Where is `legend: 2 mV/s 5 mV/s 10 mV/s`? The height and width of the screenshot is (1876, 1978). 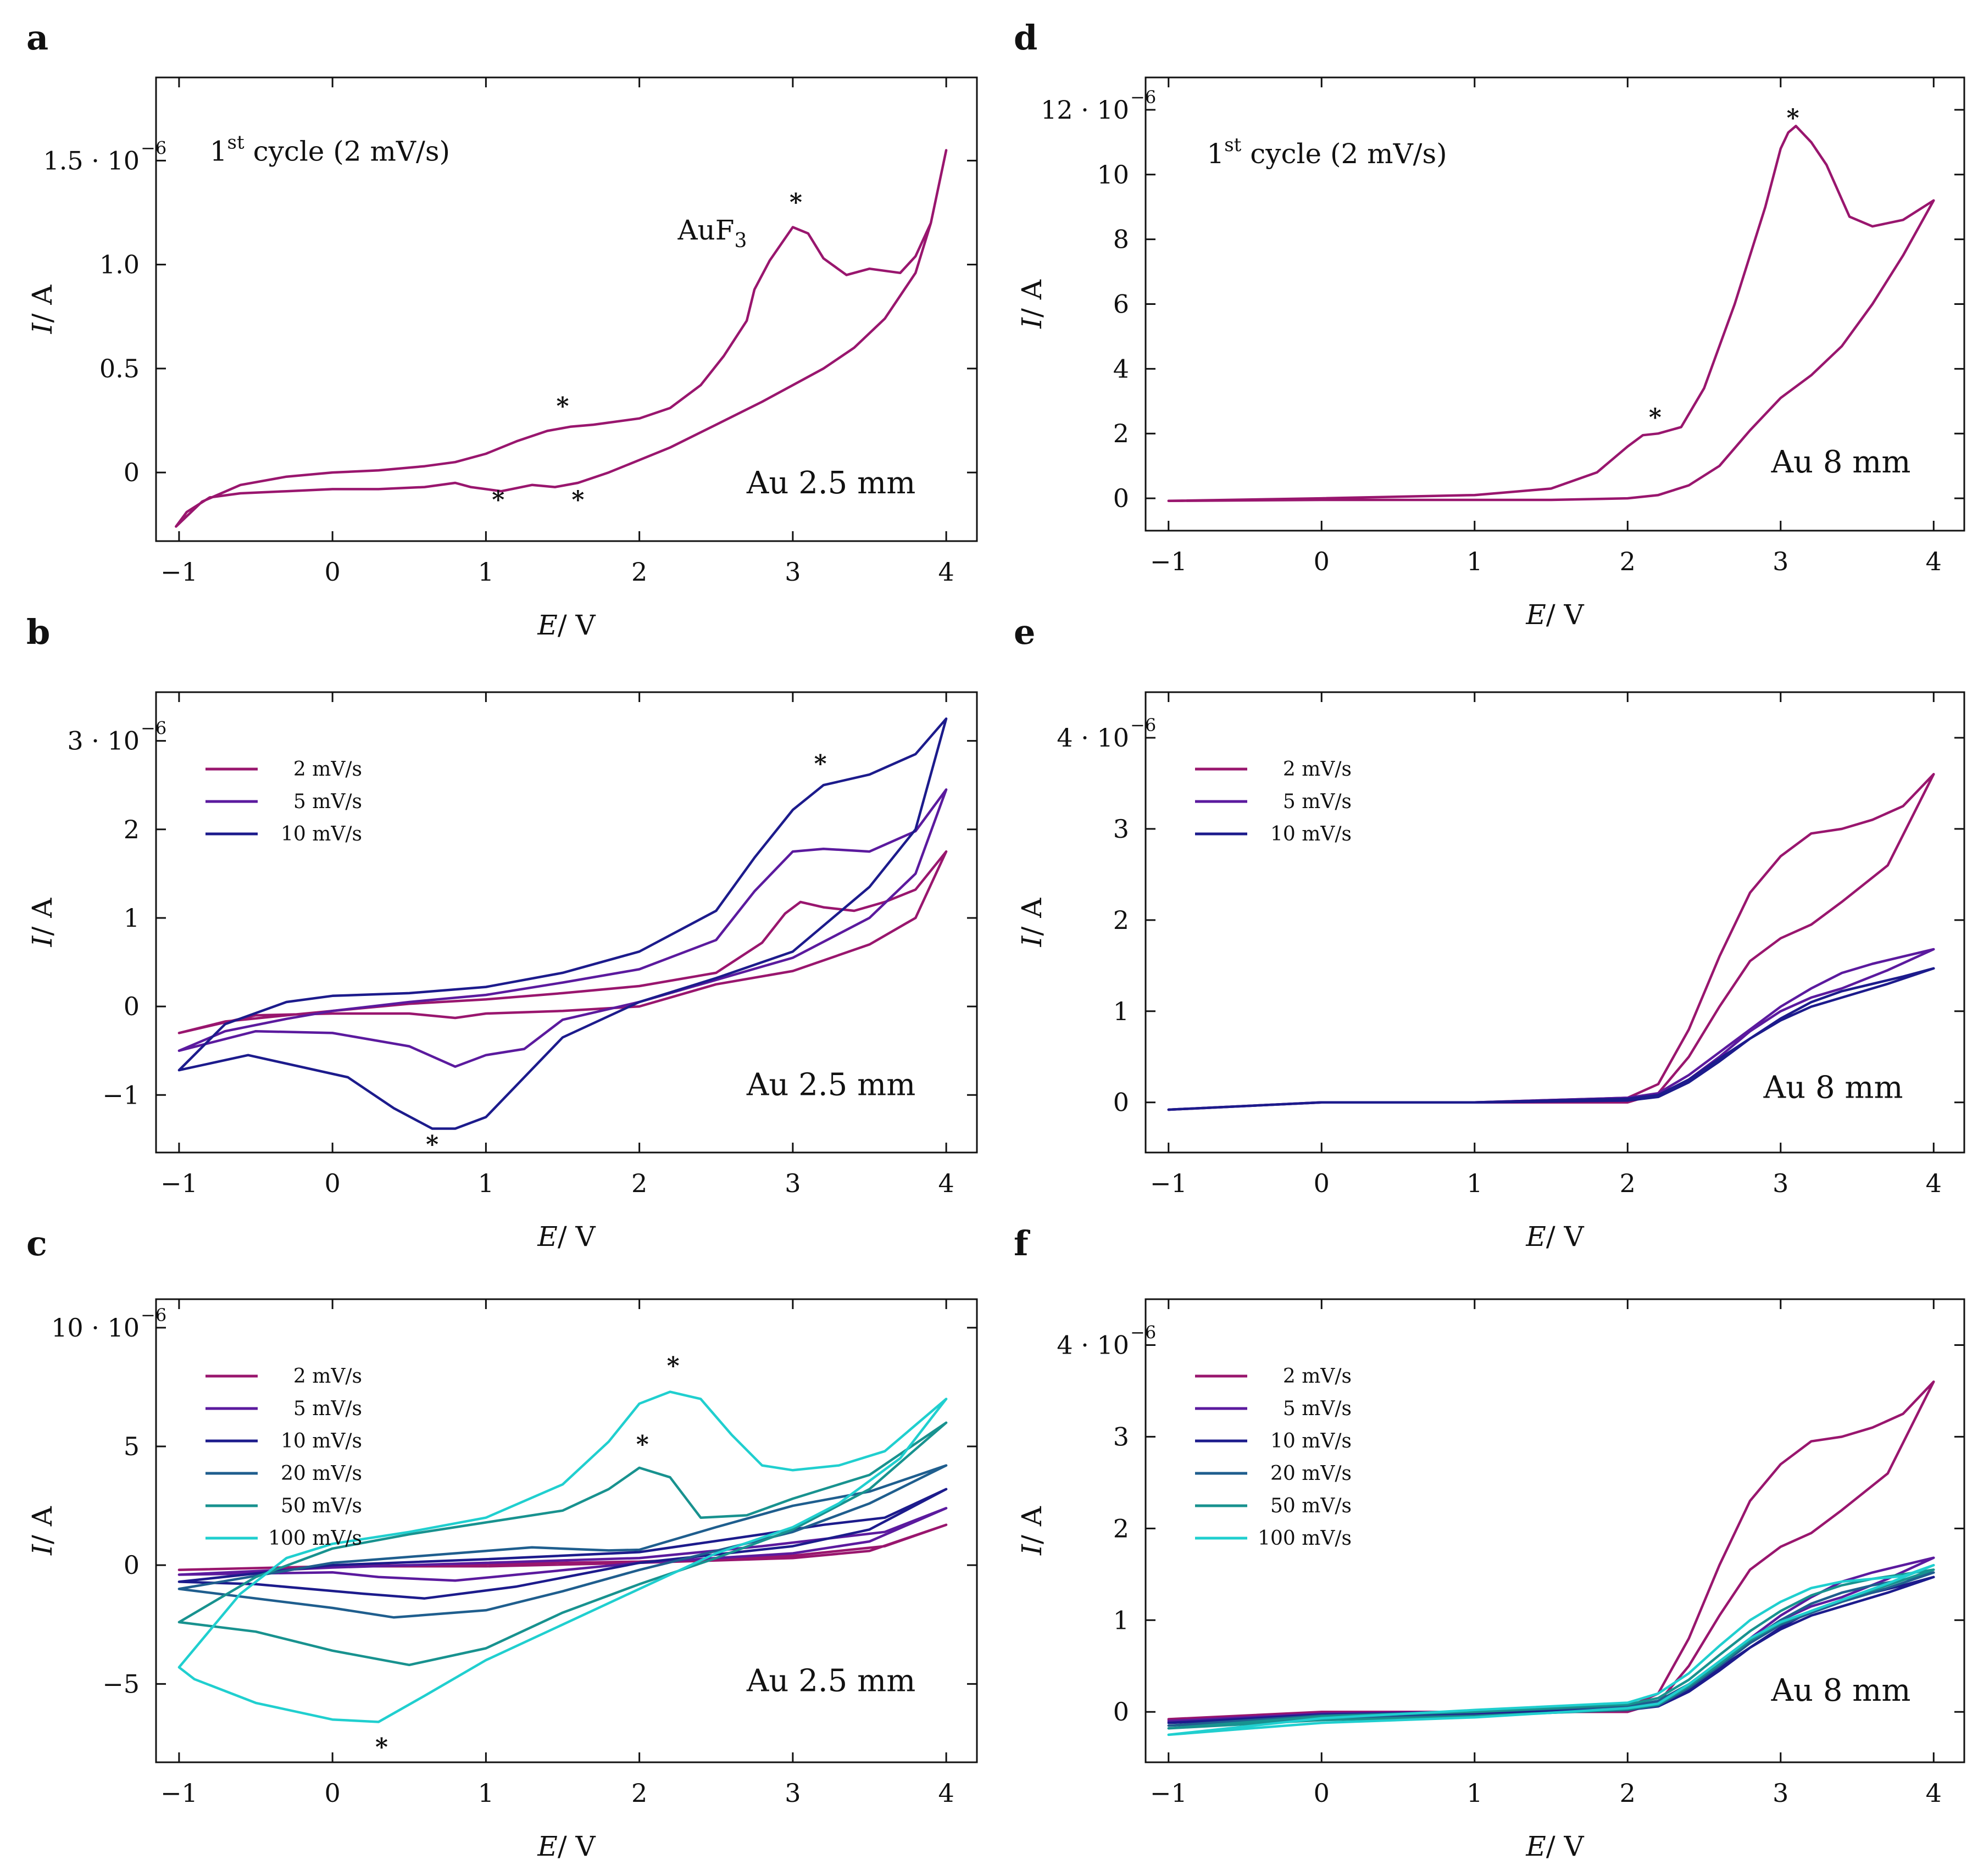
legend: 2 mV/s 5 mV/s 10 mV/s is located at coordinates (283, 801).